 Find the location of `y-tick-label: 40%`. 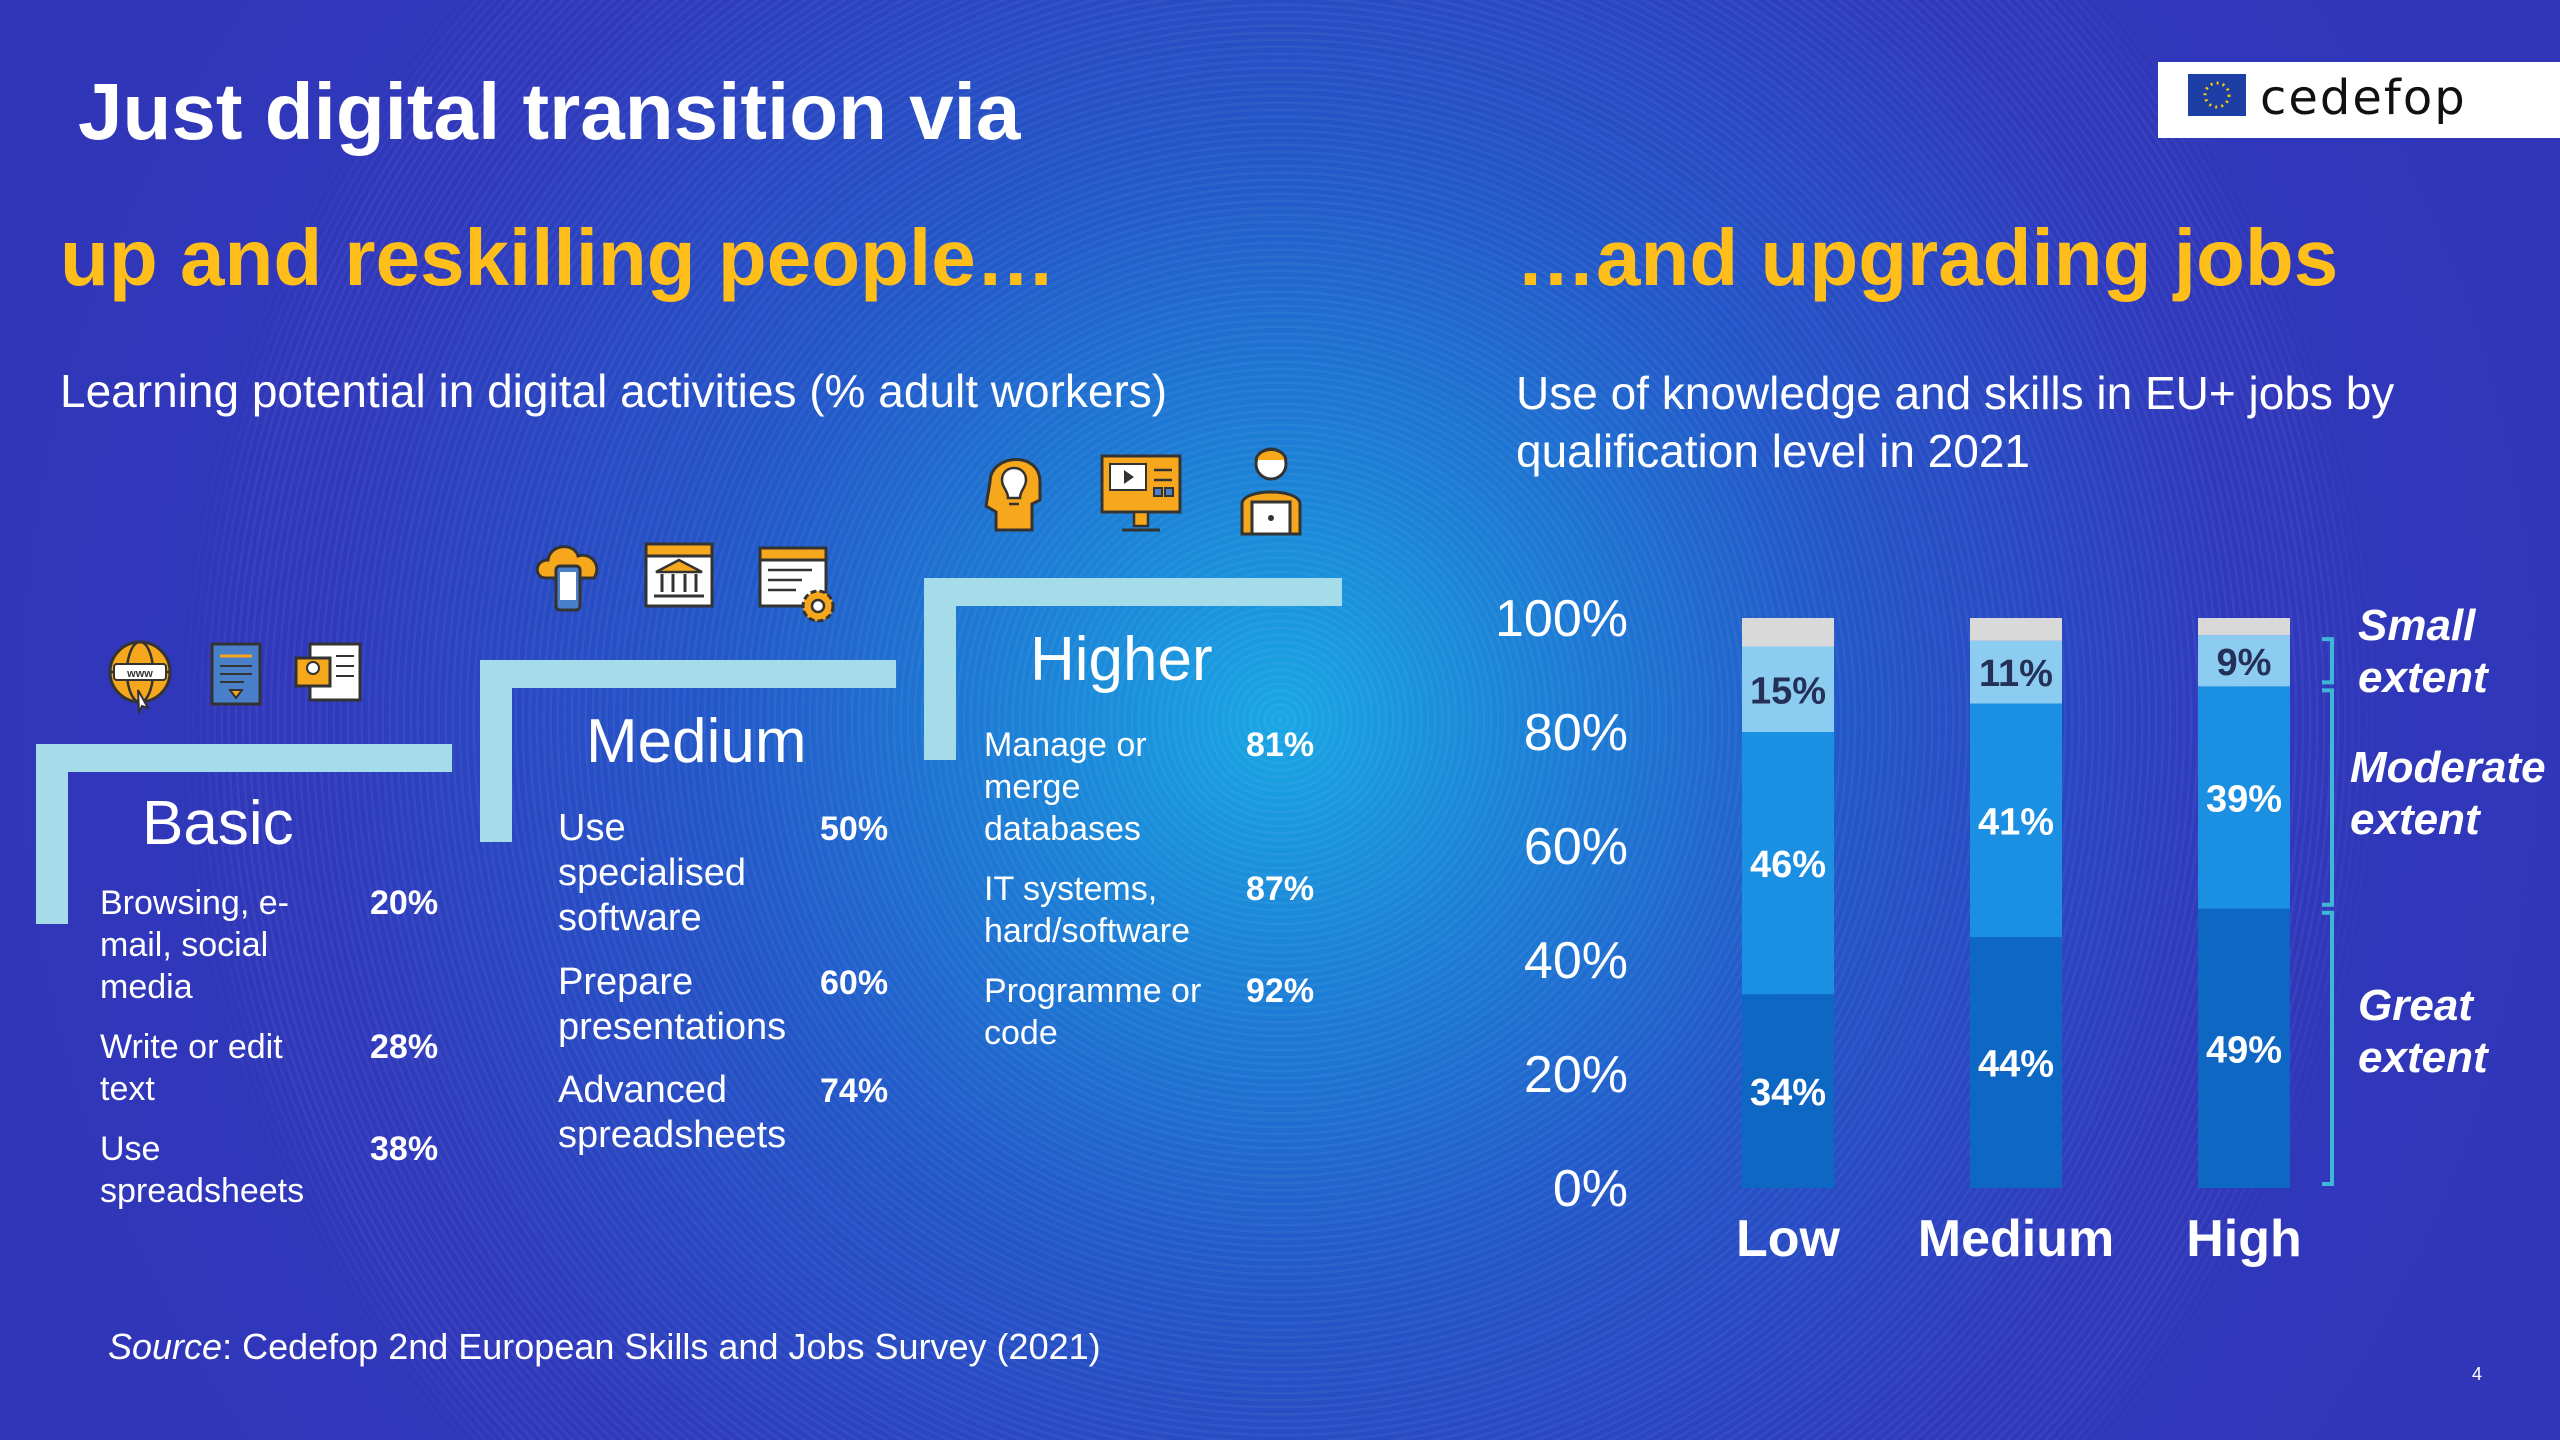

y-tick-label: 40% is located at coordinates (1576, 961).